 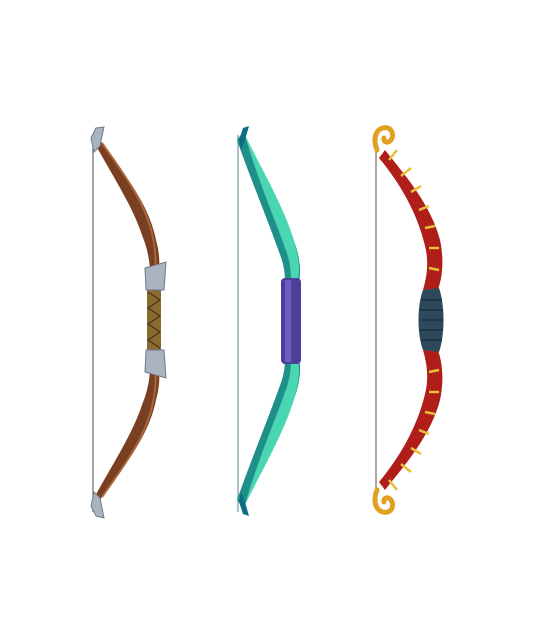 I want to click on teal-bow-icon, so click(x=269, y=321).